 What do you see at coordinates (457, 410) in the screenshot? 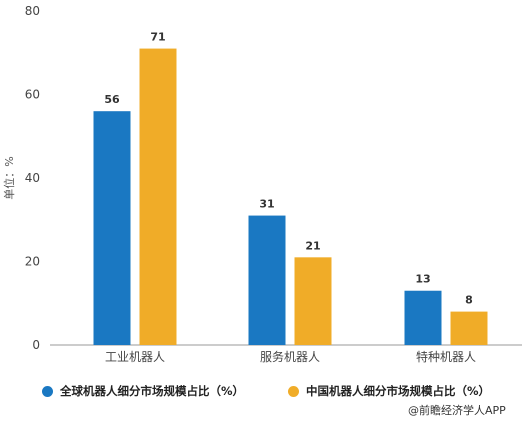
I see `source-credit: @前瞻经济学人APP` at bounding box center [457, 410].